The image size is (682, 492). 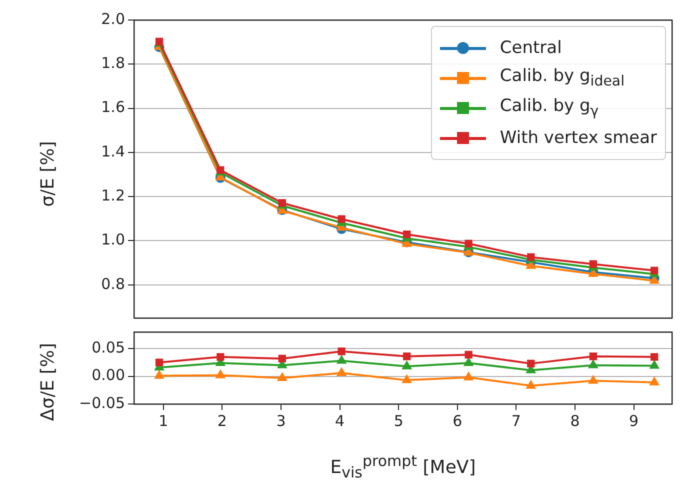 I want to click on y-tick-label: 0.8, so click(x=113, y=283).